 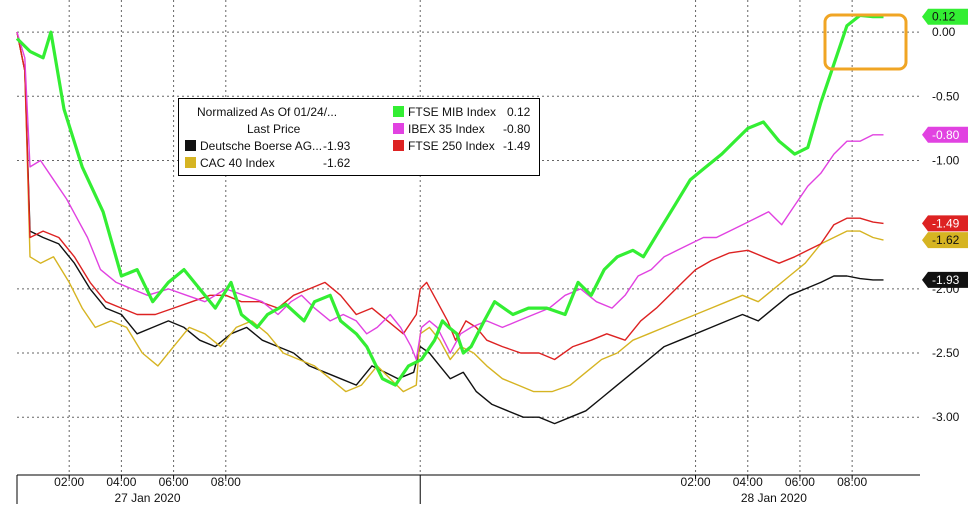 What do you see at coordinates (451, 146) in the screenshot?
I see `legend-series-name: FTSE 250 Index` at bounding box center [451, 146].